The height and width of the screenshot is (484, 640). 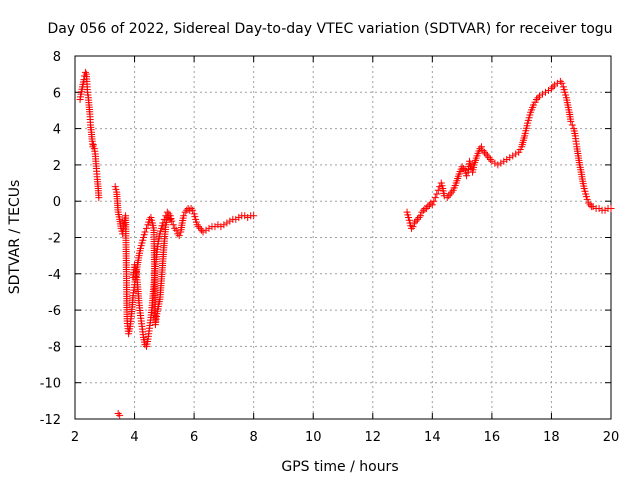 I want to click on y-tick-label: 8, so click(x=57, y=57).